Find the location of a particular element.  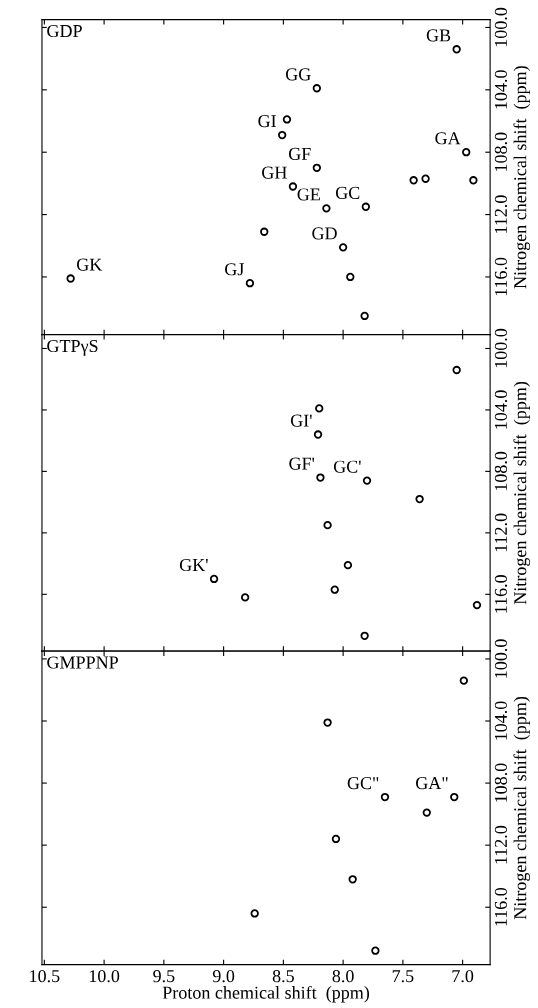

annotation: GK' is located at coordinates (193, 565).